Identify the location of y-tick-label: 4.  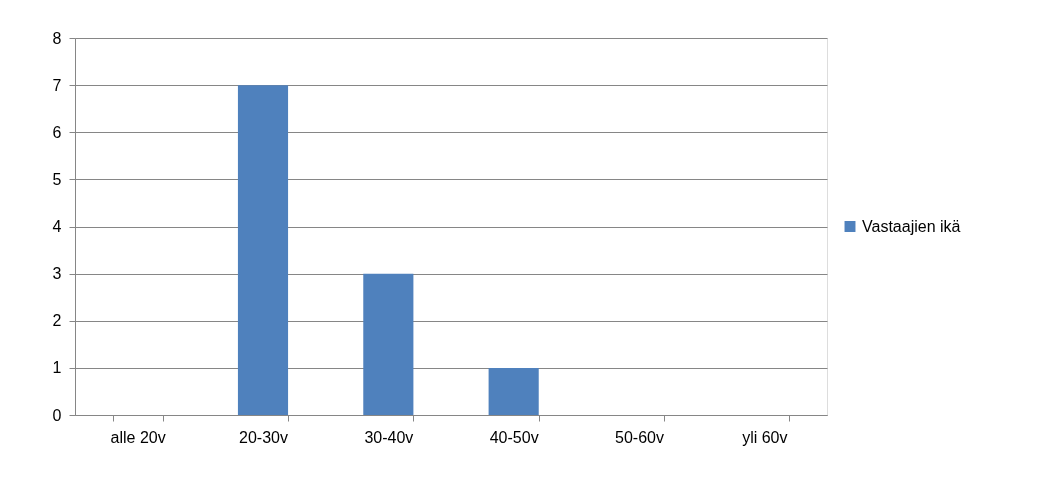
(57, 226).